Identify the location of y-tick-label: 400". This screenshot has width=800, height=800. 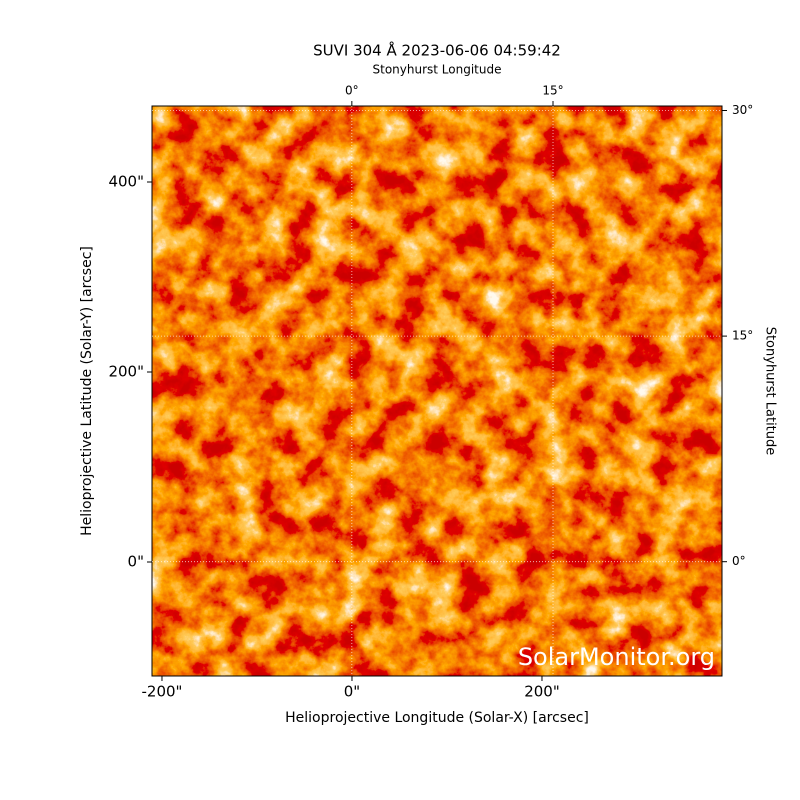
(126, 182).